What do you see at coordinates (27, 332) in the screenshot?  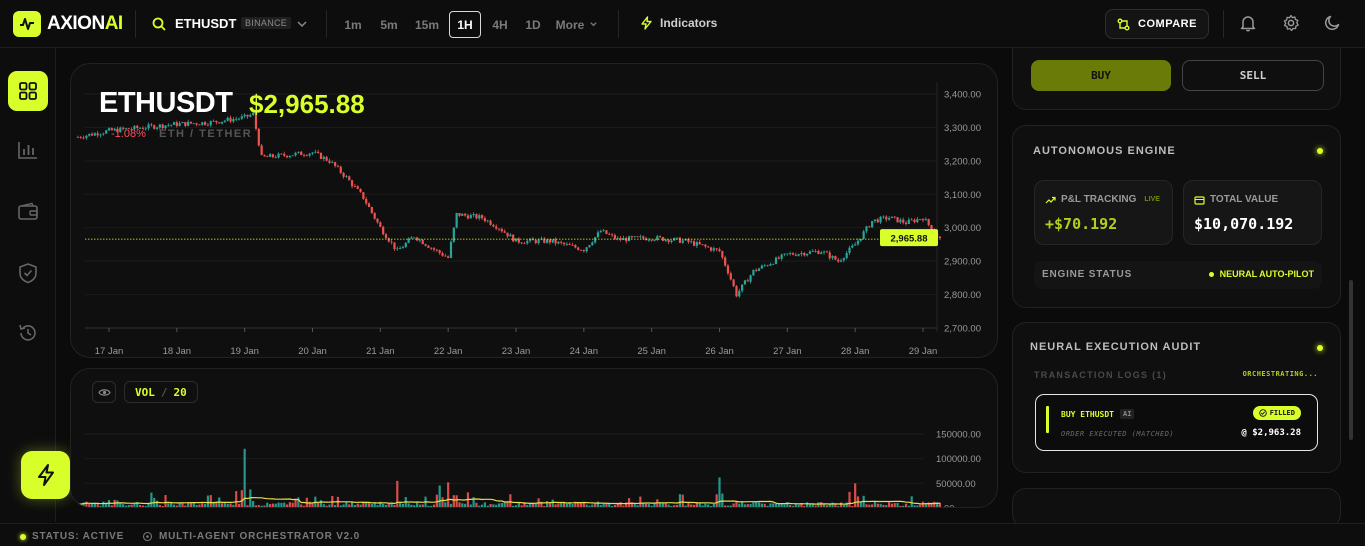 I see `history-icon` at bounding box center [27, 332].